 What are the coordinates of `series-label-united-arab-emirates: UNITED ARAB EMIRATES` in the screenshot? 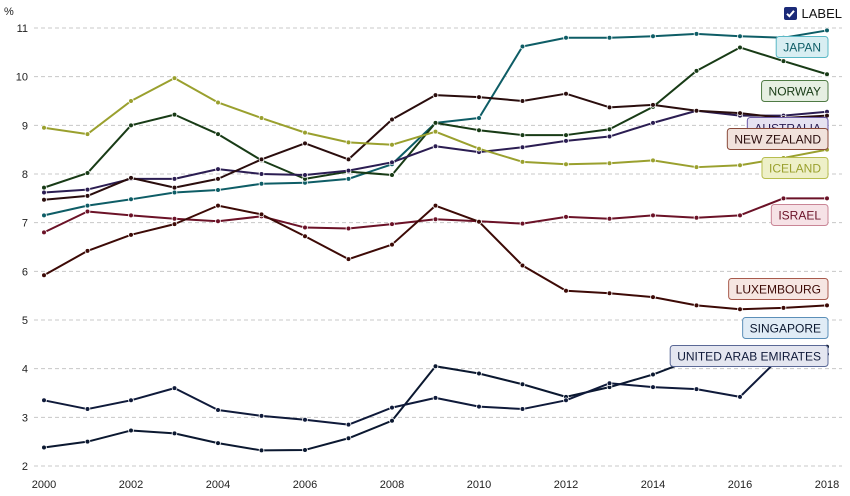 It's located at (749, 356).